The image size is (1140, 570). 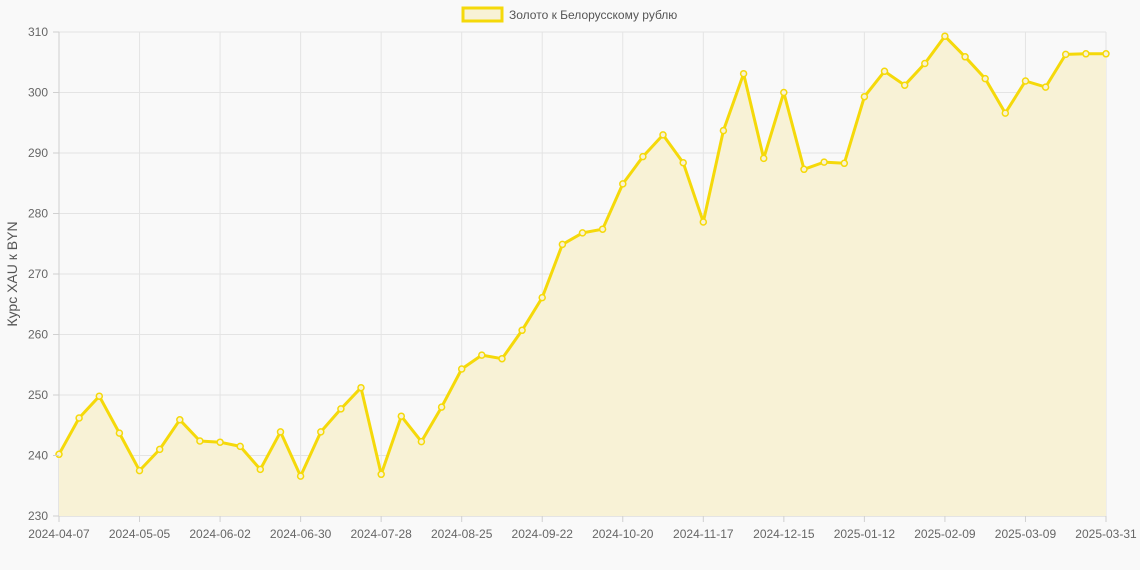 What do you see at coordinates (543, 534) in the screenshot?
I see `x-tick-label: 2024-09-22` at bounding box center [543, 534].